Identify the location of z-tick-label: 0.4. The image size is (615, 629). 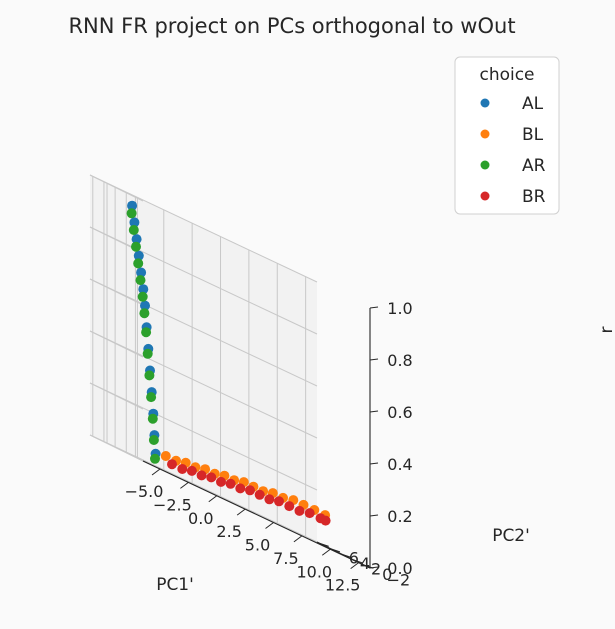
(399, 464).